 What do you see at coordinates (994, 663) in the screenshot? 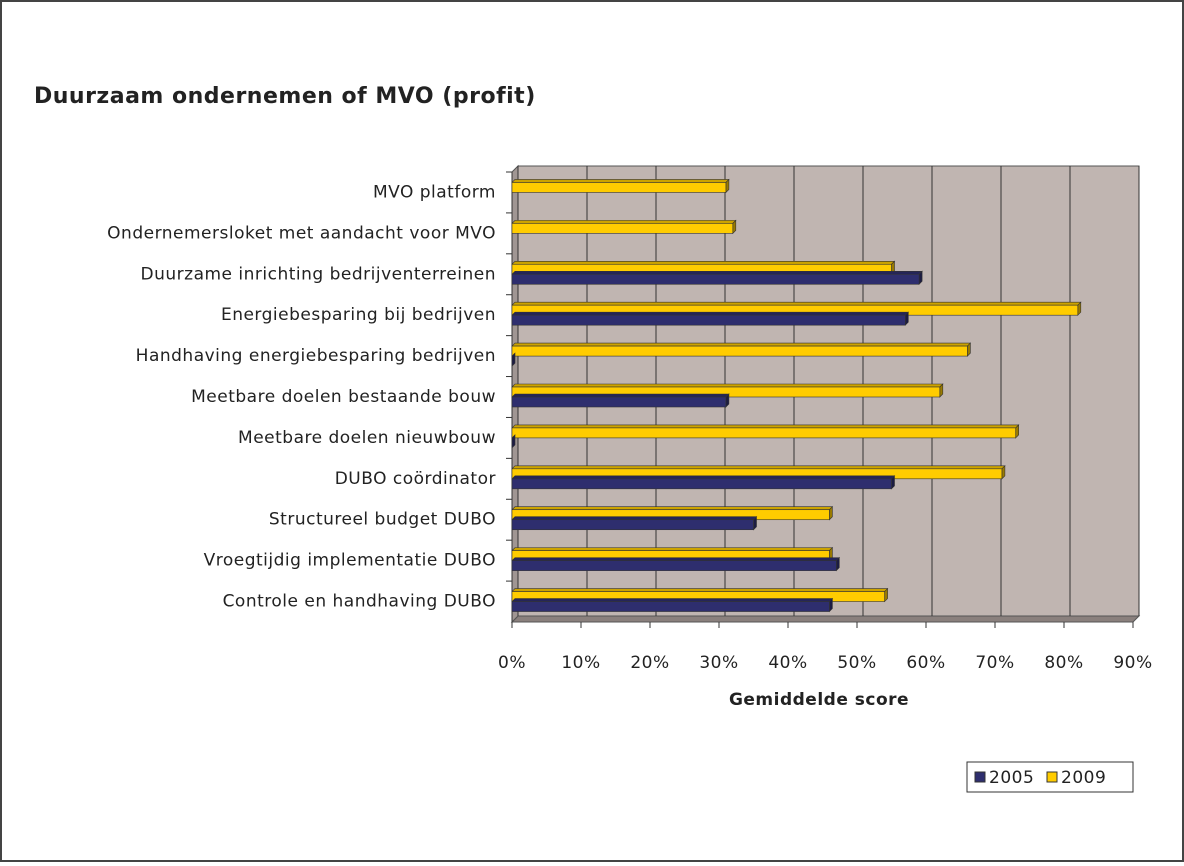
I see `x-tick-label: 70%` at bounding box center [994, 663].